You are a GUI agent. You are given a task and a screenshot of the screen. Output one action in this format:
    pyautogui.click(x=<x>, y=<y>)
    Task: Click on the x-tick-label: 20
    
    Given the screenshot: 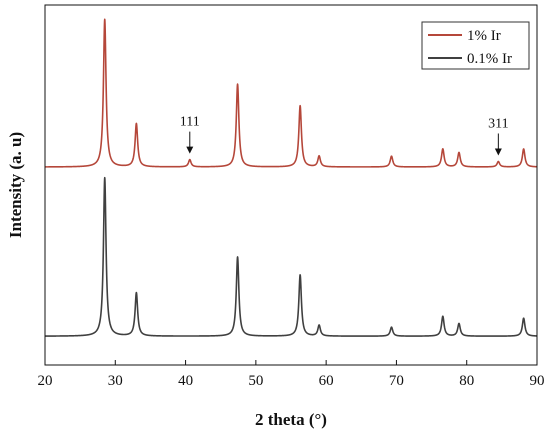 What is the action you would take?
    pyautogui.click(x=45, y=381)
    